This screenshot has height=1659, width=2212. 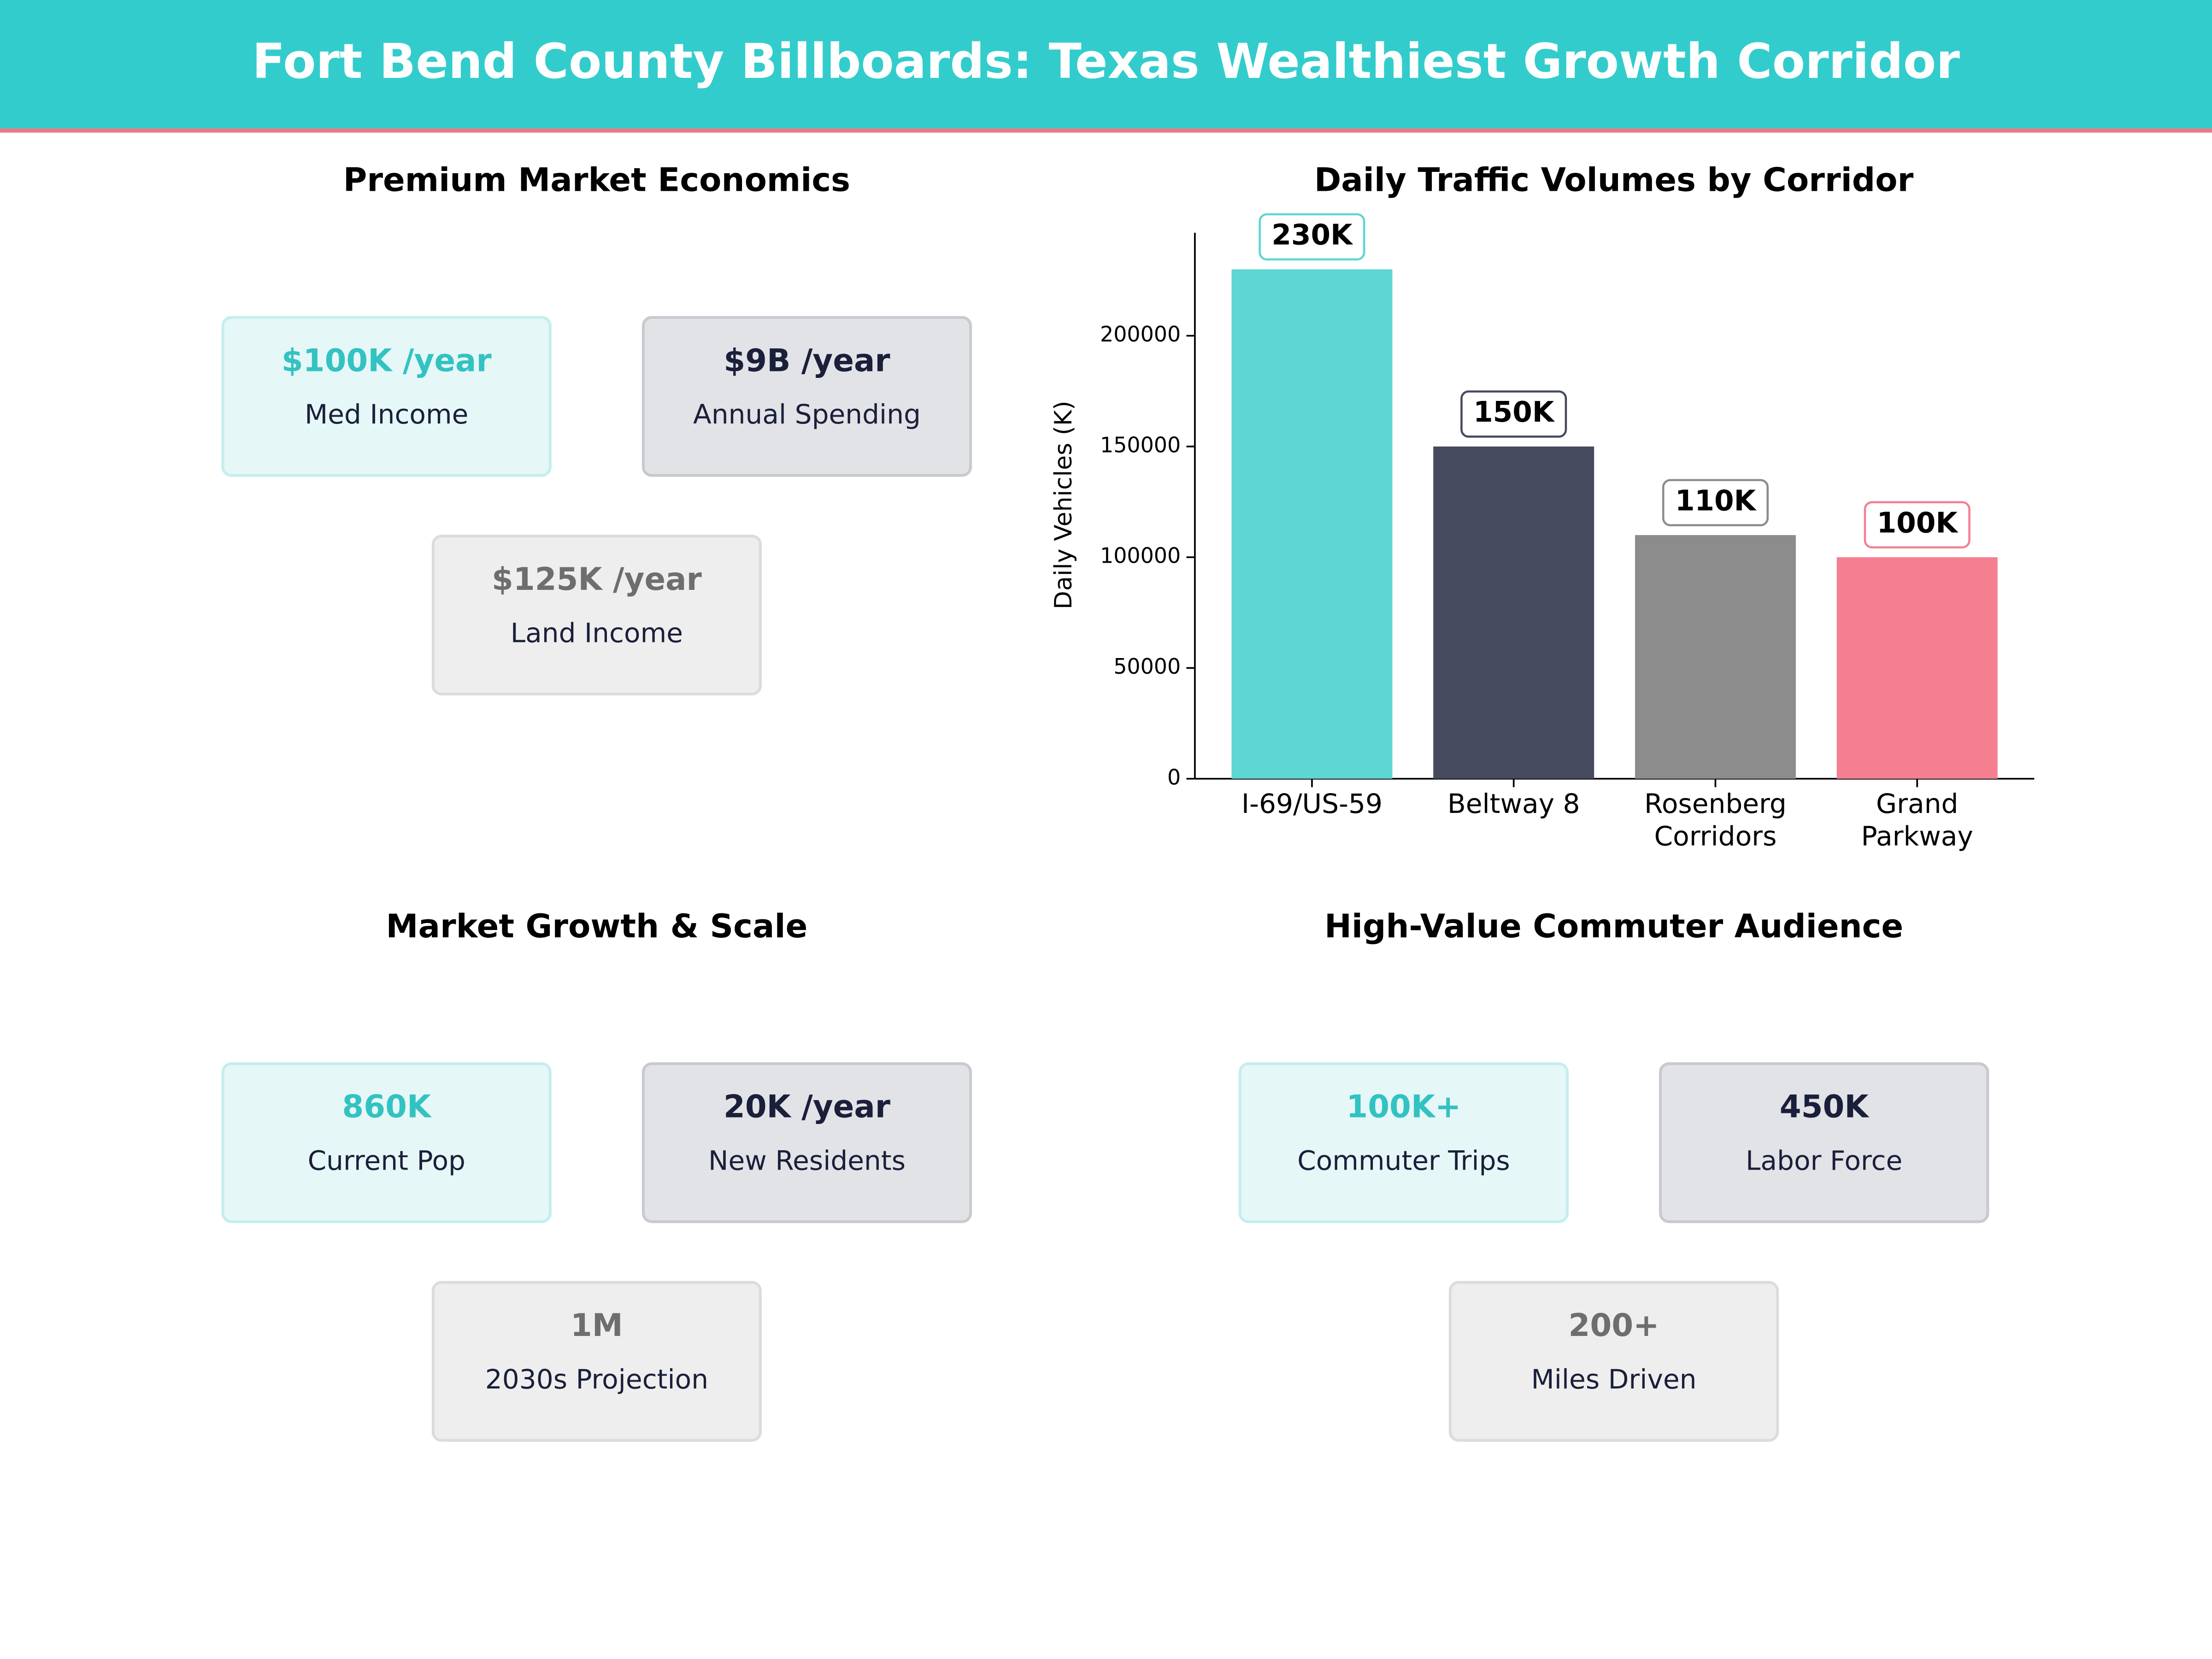 I want to click on header-bar, so click(x=1106, y=64).